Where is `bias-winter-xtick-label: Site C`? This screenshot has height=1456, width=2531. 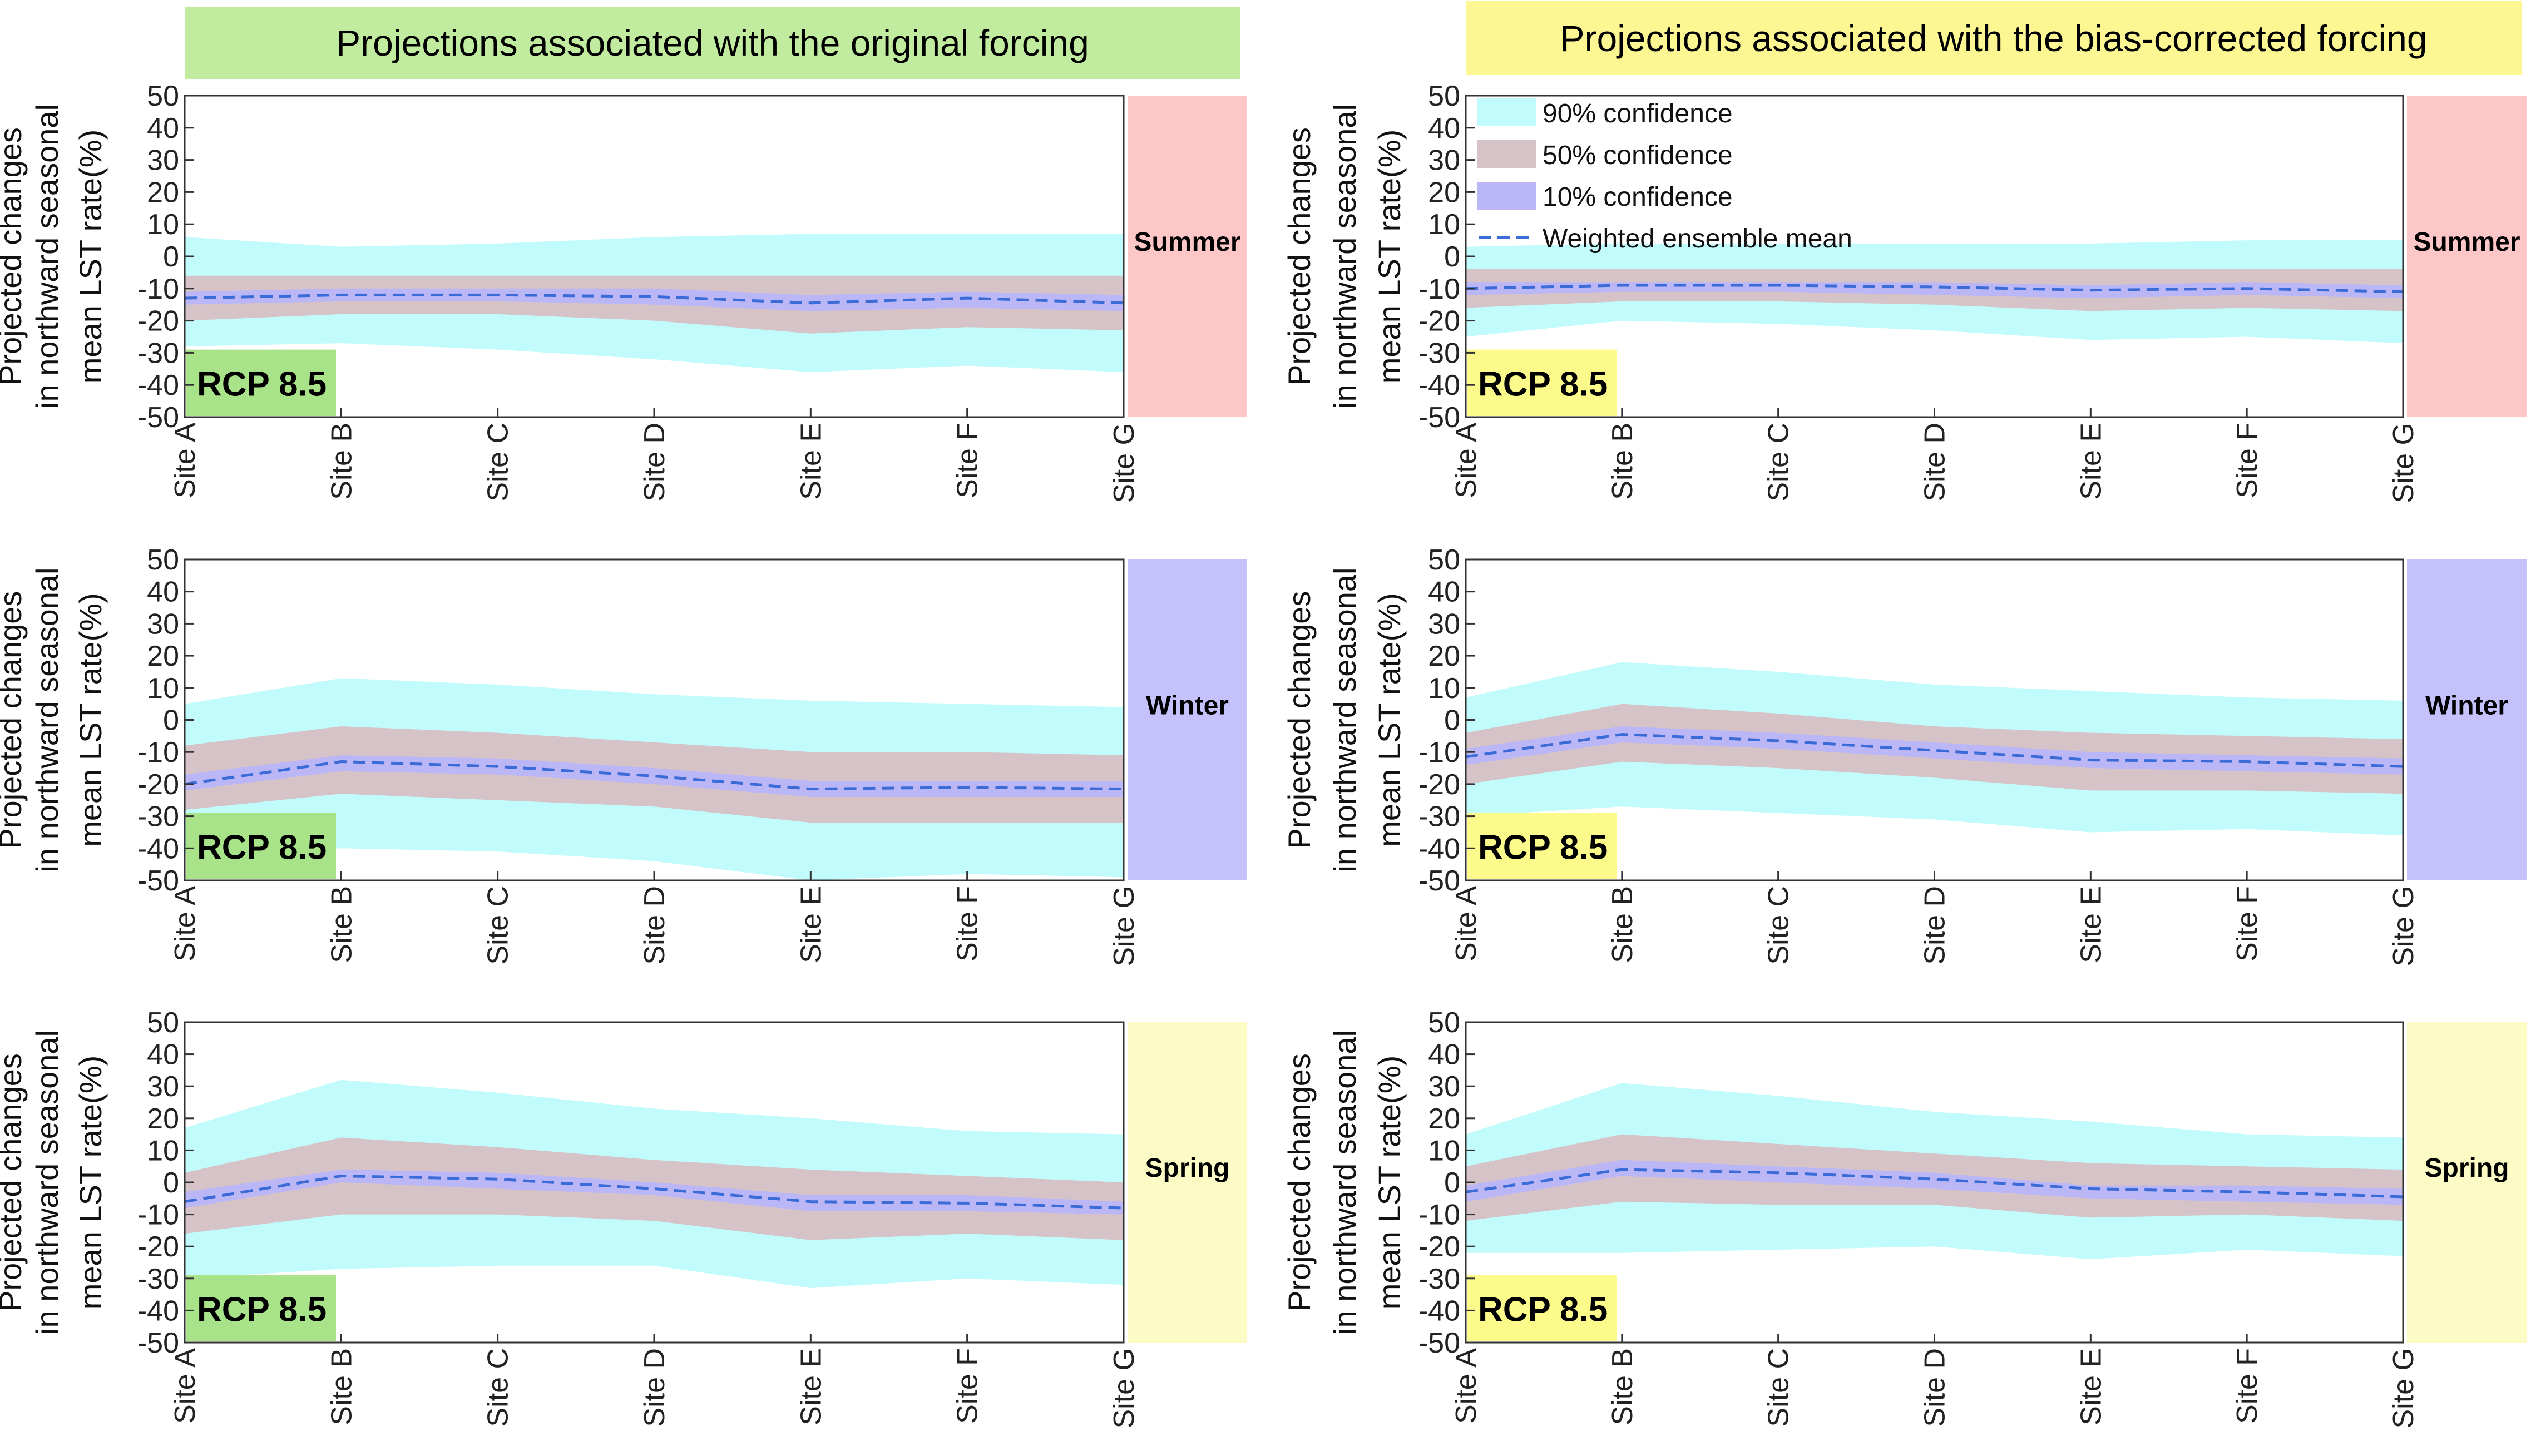
bias-winter-xtick-label: Site C is located at coordinates (1779, 925).